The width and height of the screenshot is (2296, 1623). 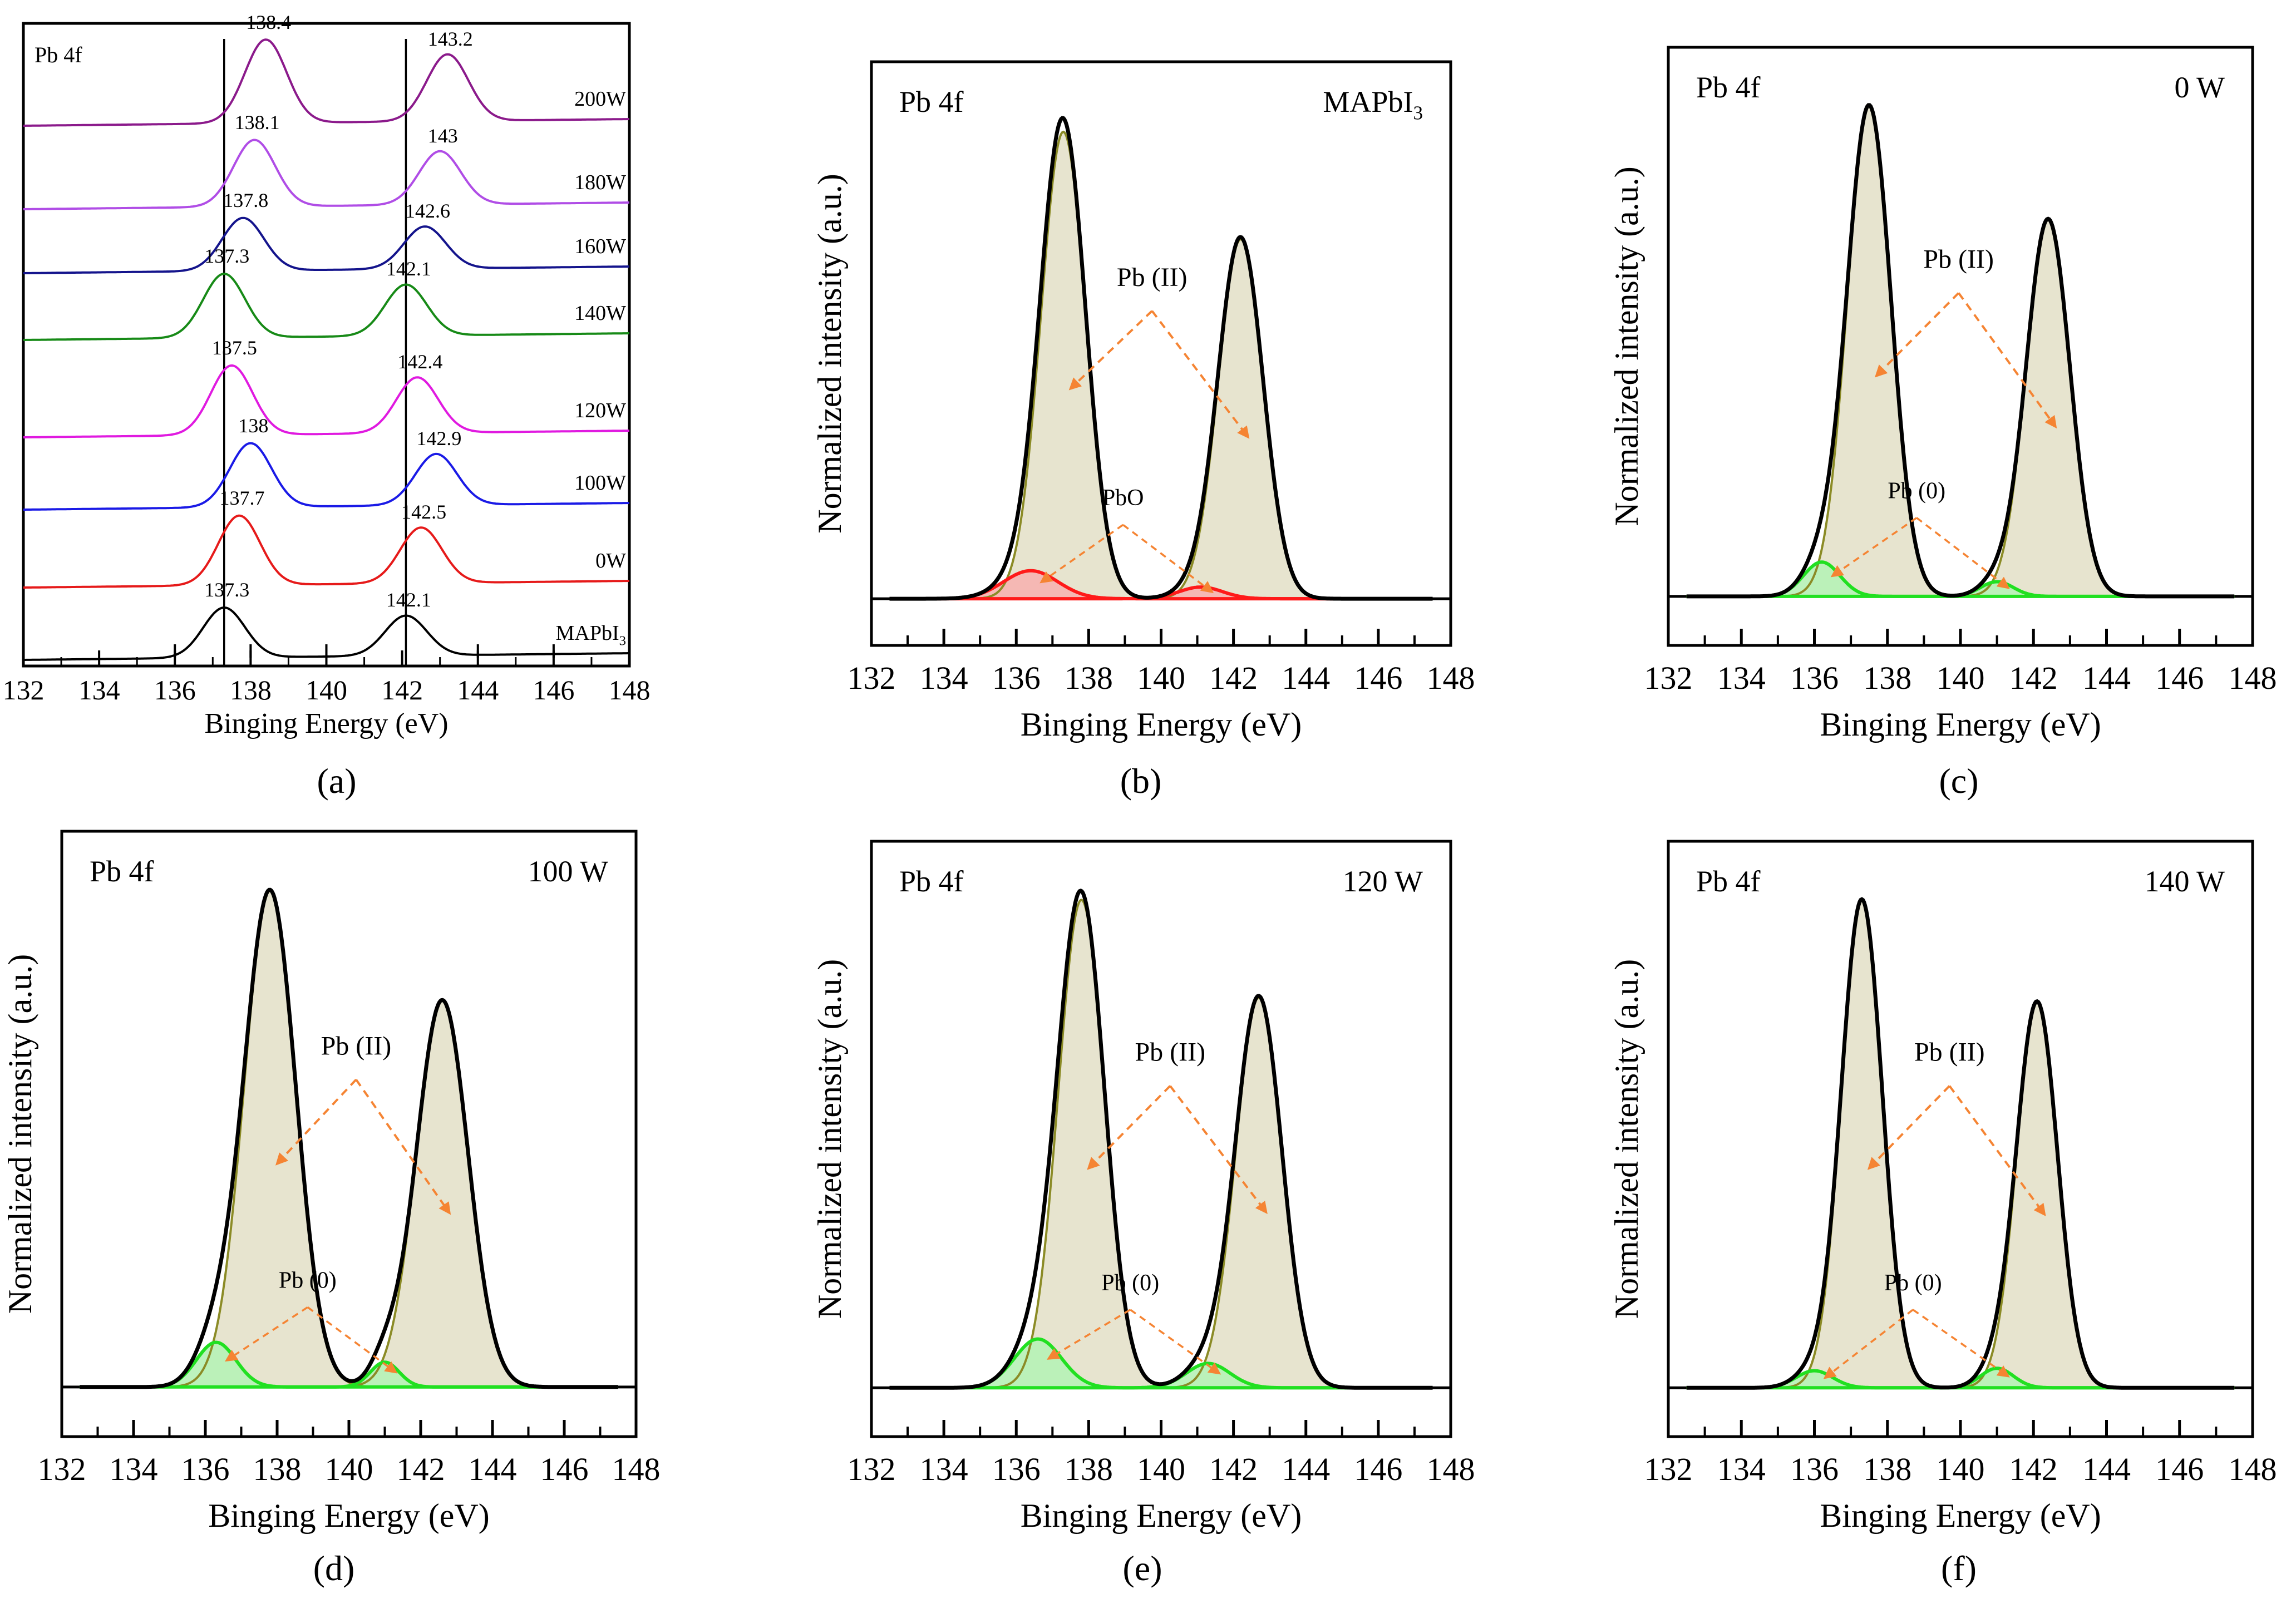 I want to click on trace-160W, so click(x=326, y=245).